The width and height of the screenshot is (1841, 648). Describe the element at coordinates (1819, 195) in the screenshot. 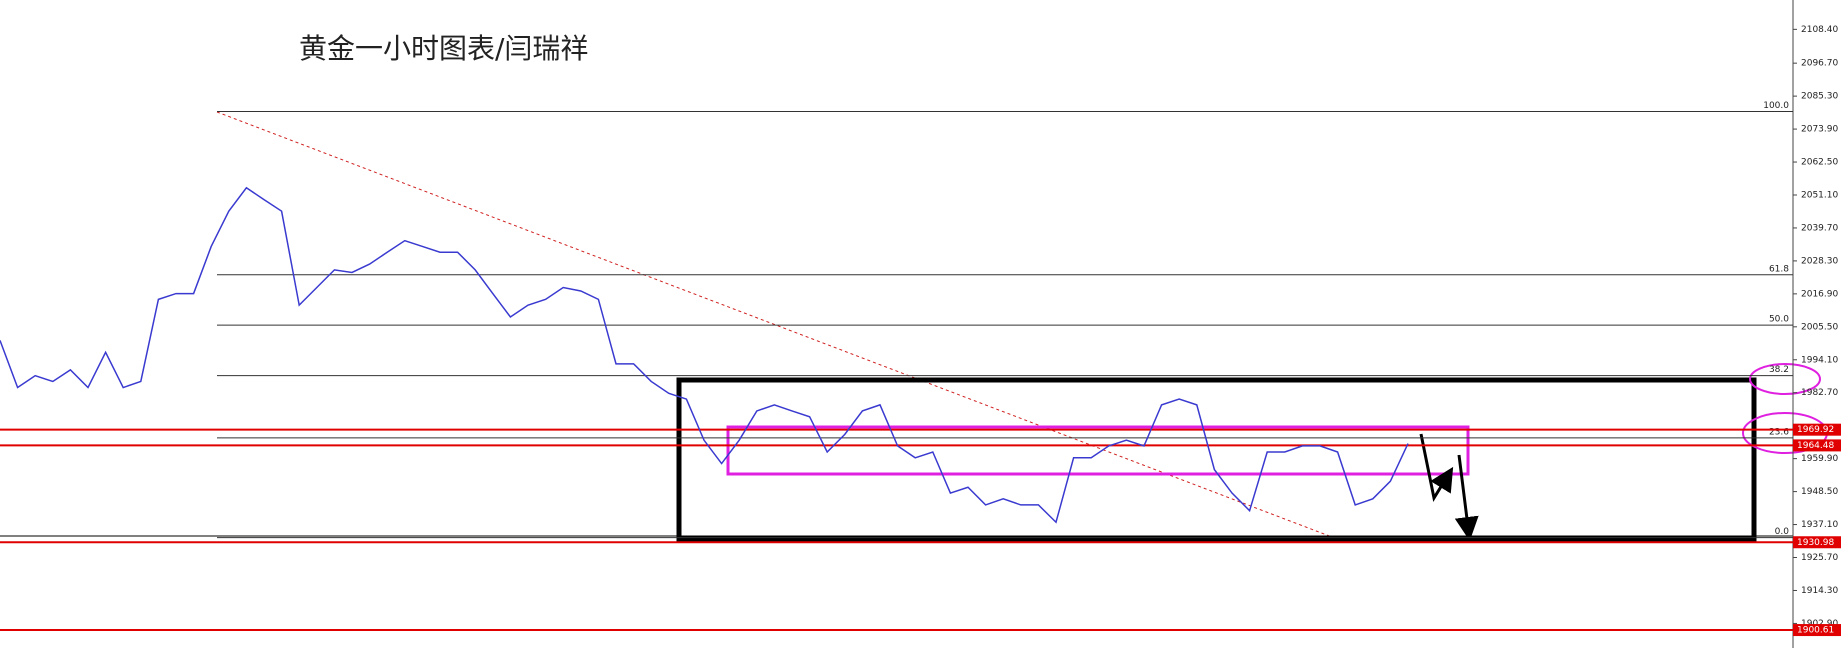

I see `y-tick-label: 2051.10` at that location.